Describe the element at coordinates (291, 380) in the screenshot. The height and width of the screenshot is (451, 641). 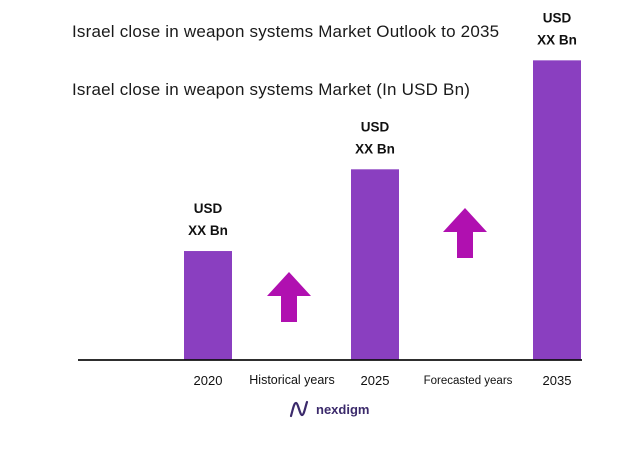
I see `period-label-0: Historical years` at that location.